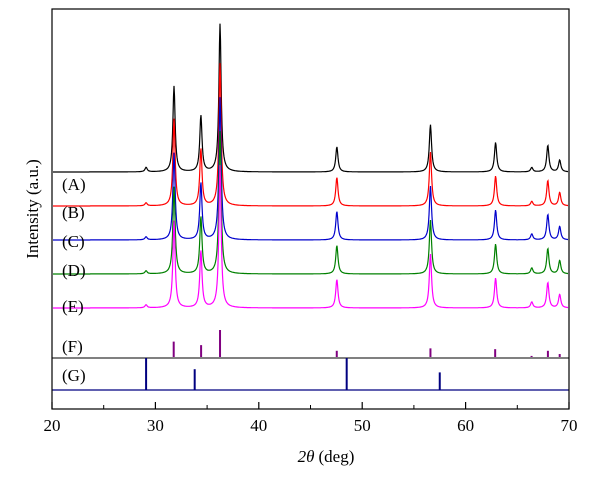 The height and width of the screenshot is (492, 600). What do you see at coordinates (155, 425) in the screenshot?
I see `x-tick-label-1: 30` at bounding box center [155, 425].